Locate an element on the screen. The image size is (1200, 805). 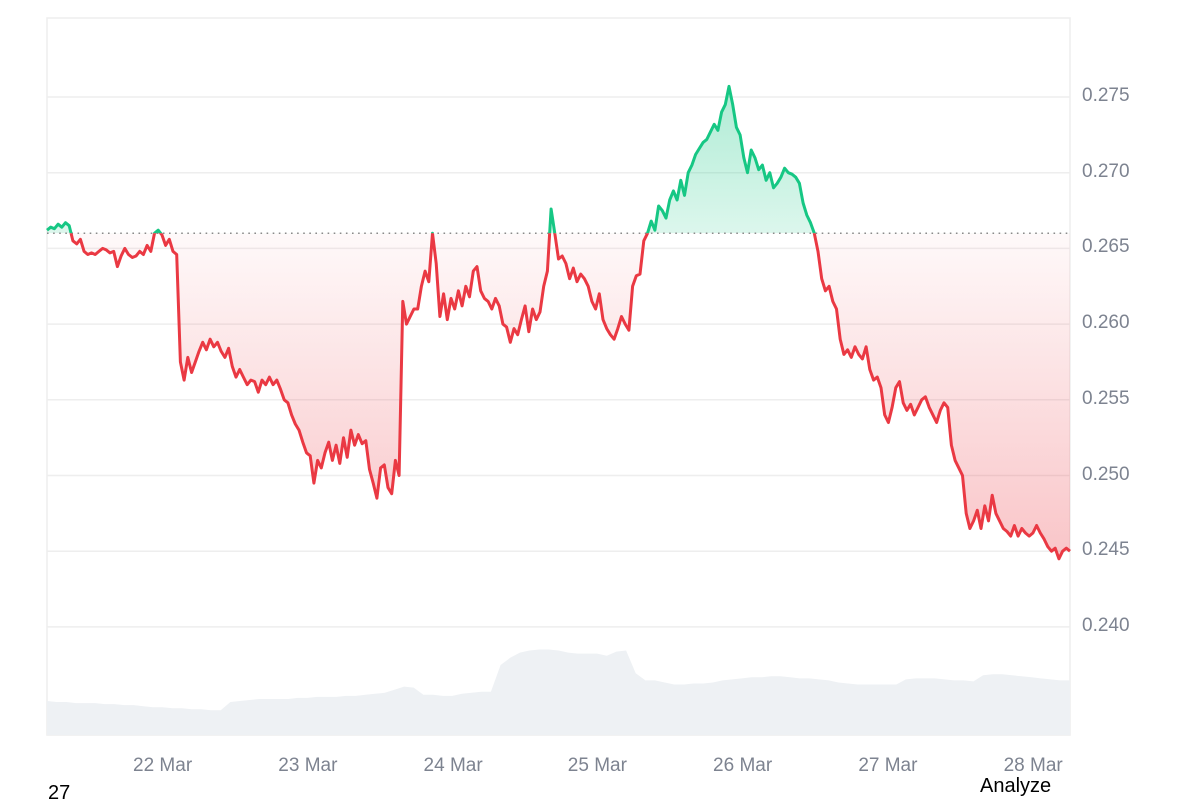
y-tick-label: 0.250 is located at coordinates (1106, 474).